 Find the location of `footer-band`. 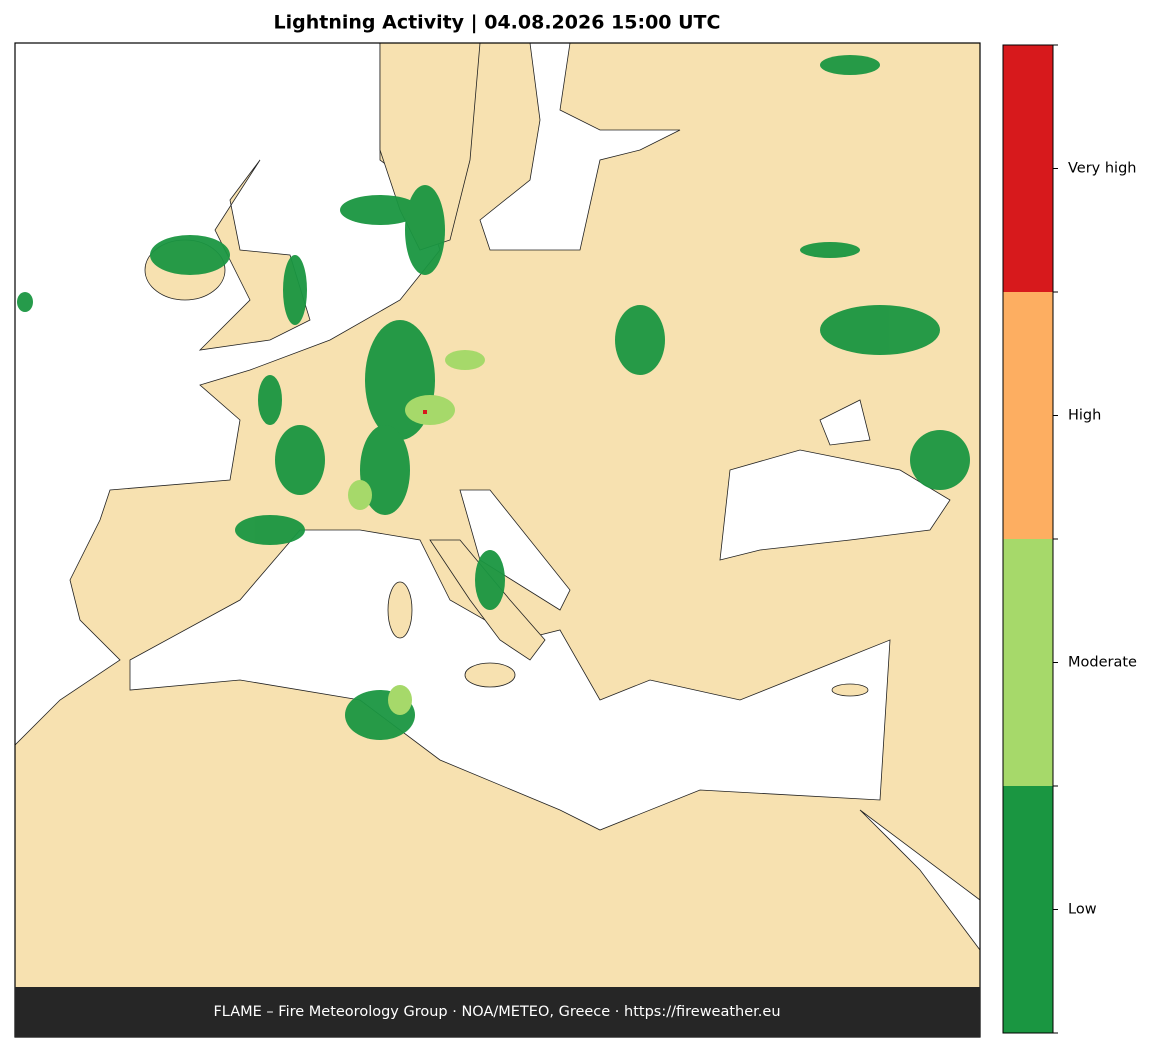

footer-band is located at coordinates (497, 1012).